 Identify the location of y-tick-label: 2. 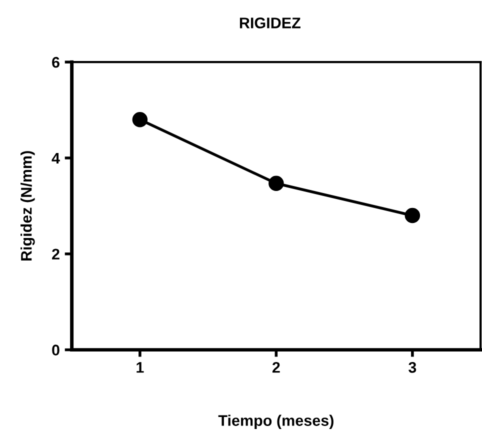
(56, 254).